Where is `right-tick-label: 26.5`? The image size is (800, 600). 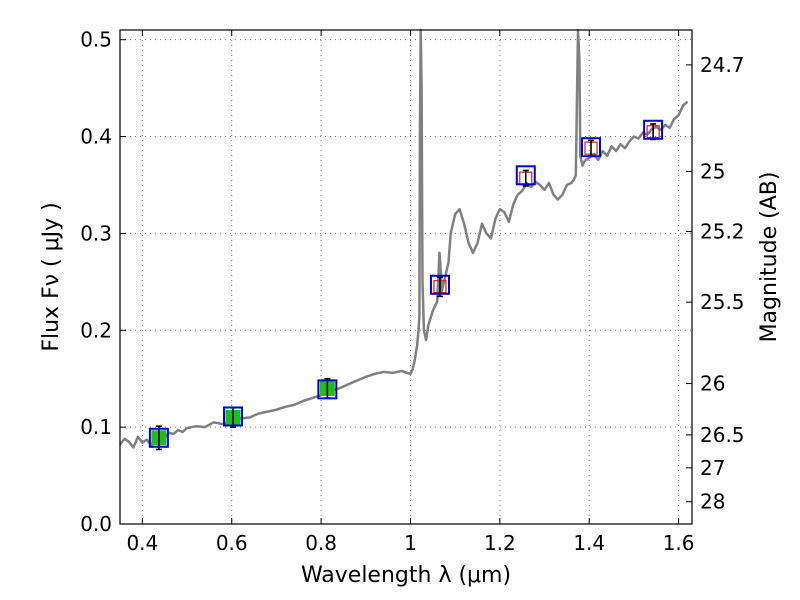
right-tick-label: 26.5 is located at coordinates (722, 435).